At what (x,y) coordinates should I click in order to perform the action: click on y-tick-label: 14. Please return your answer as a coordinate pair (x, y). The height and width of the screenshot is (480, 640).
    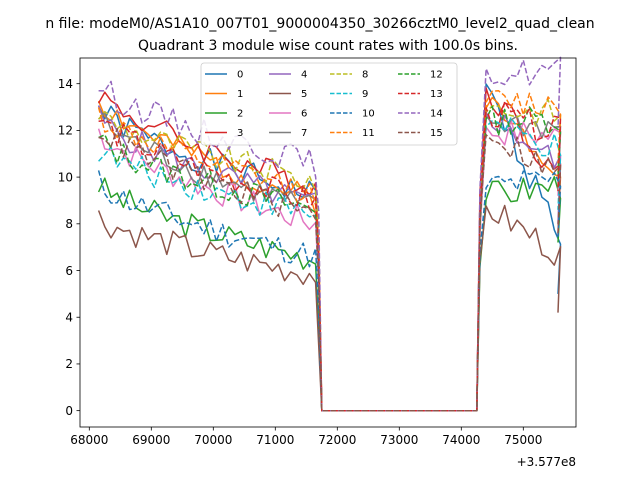
    Looking at the image, I should click on (65, 84).